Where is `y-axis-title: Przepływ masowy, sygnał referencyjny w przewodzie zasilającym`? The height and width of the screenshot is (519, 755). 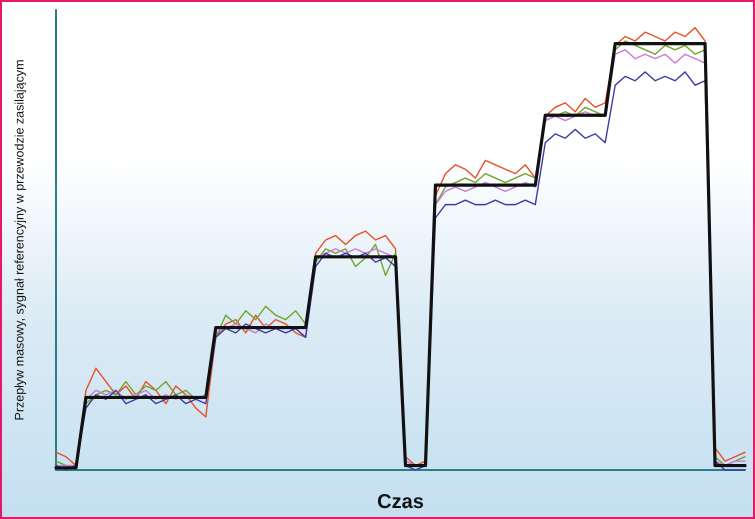 y-axis-title: Przepływ masowy, sygnał referencyjny w przewodzie zasilającym is located at coordinates (19, 240).